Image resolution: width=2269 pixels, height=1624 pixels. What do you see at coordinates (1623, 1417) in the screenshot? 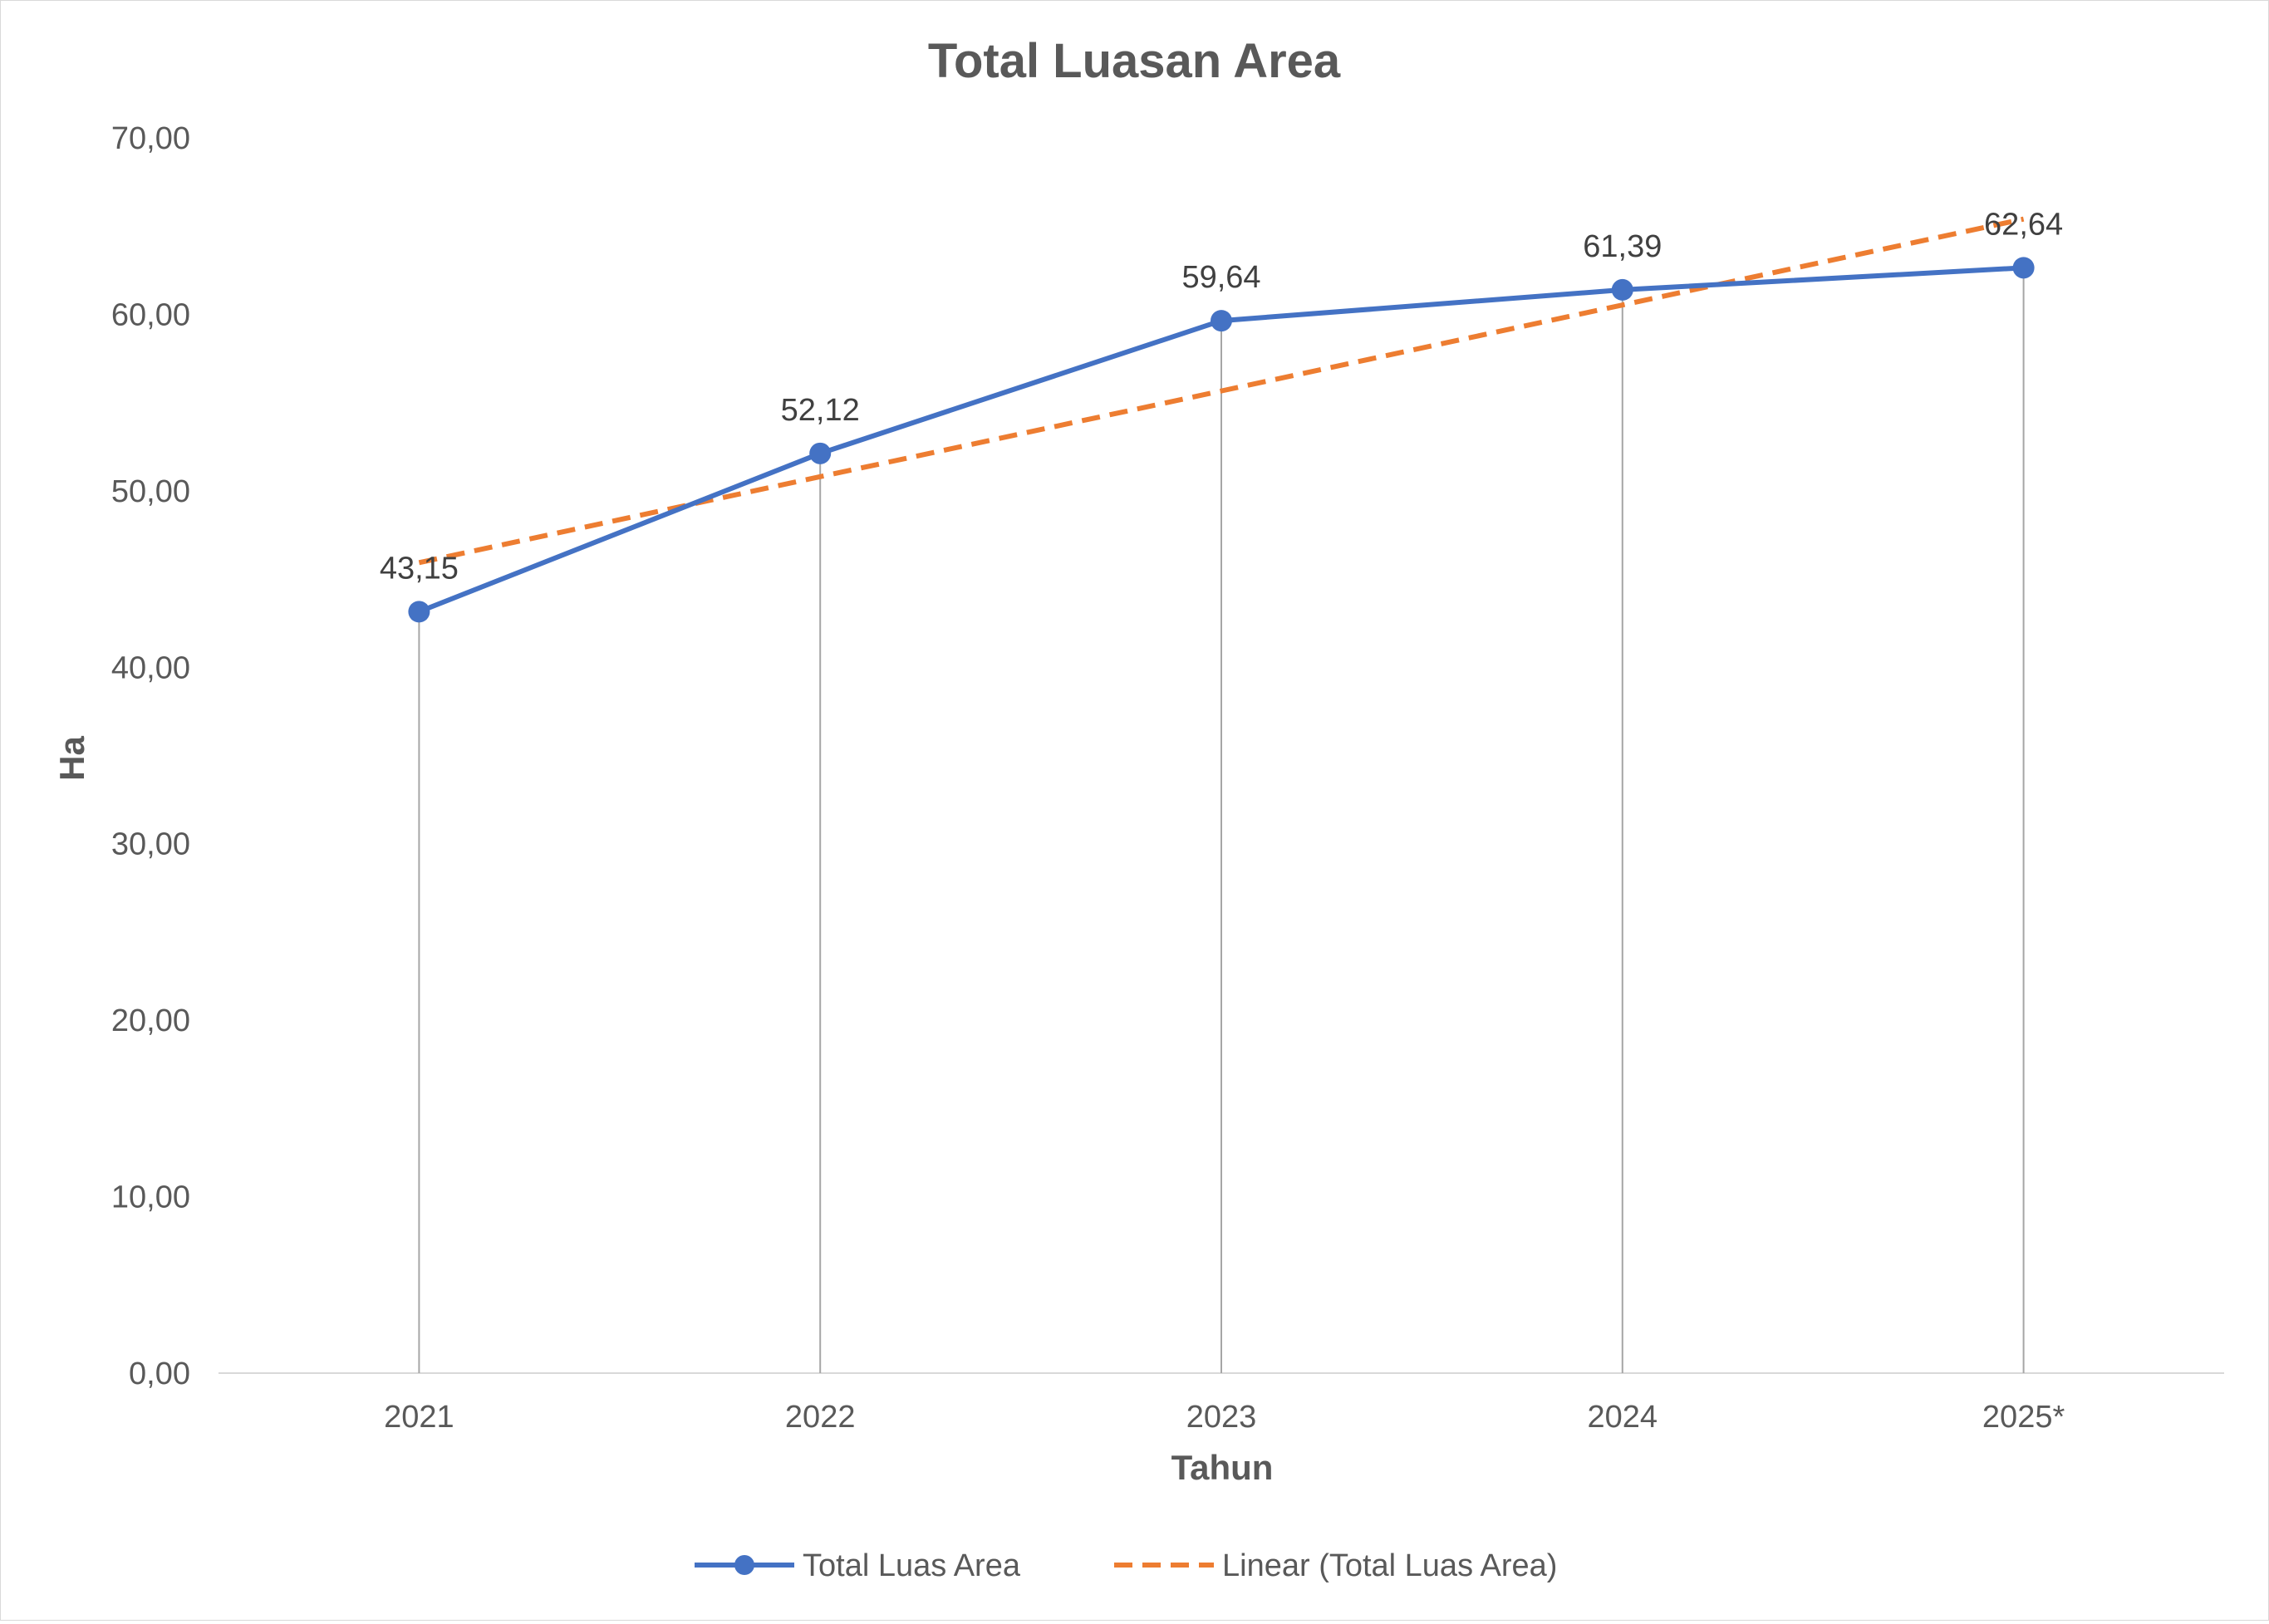
I see `x-tick-label: 2024` at bounding box center [1623, 1417].